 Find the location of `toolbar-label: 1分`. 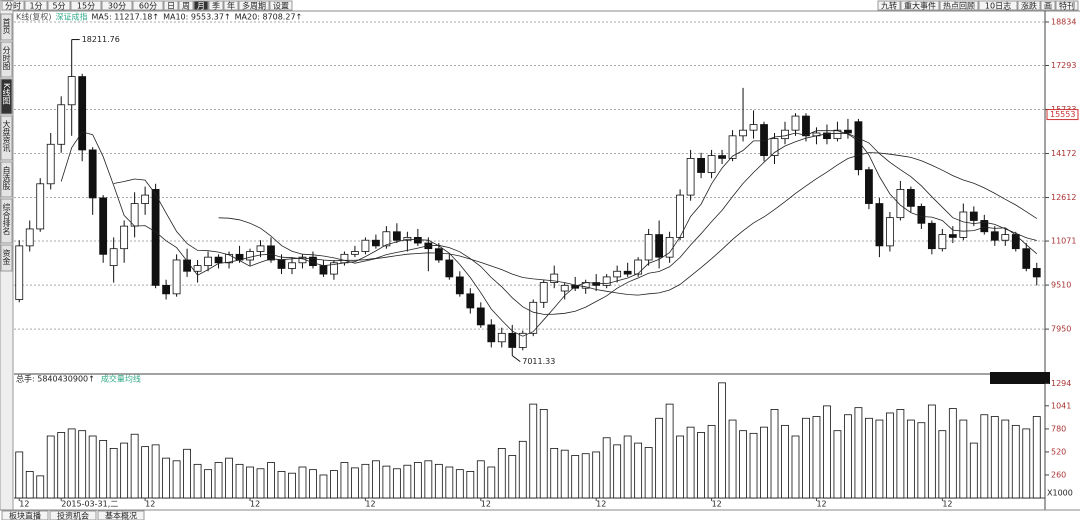

toolbar-label: 1分 is located at coordinates (35, 6).